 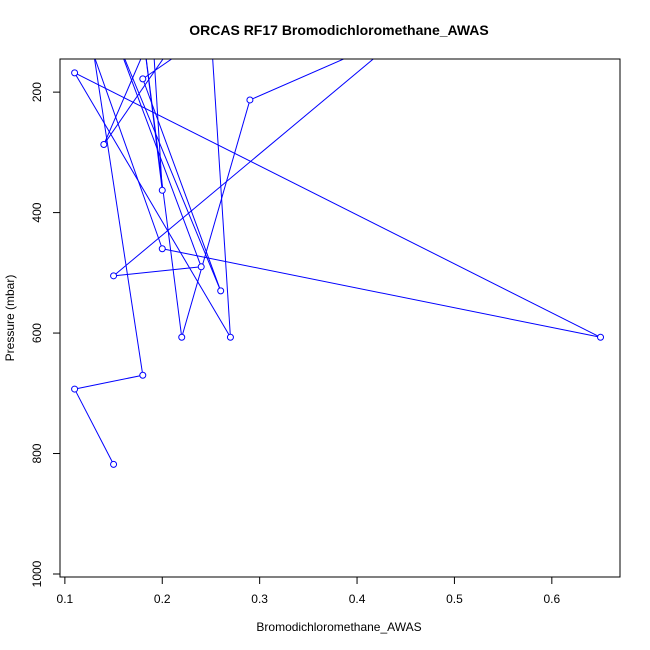 I want to click on x-tick-label: 0.6, so click(x=551, y=599).